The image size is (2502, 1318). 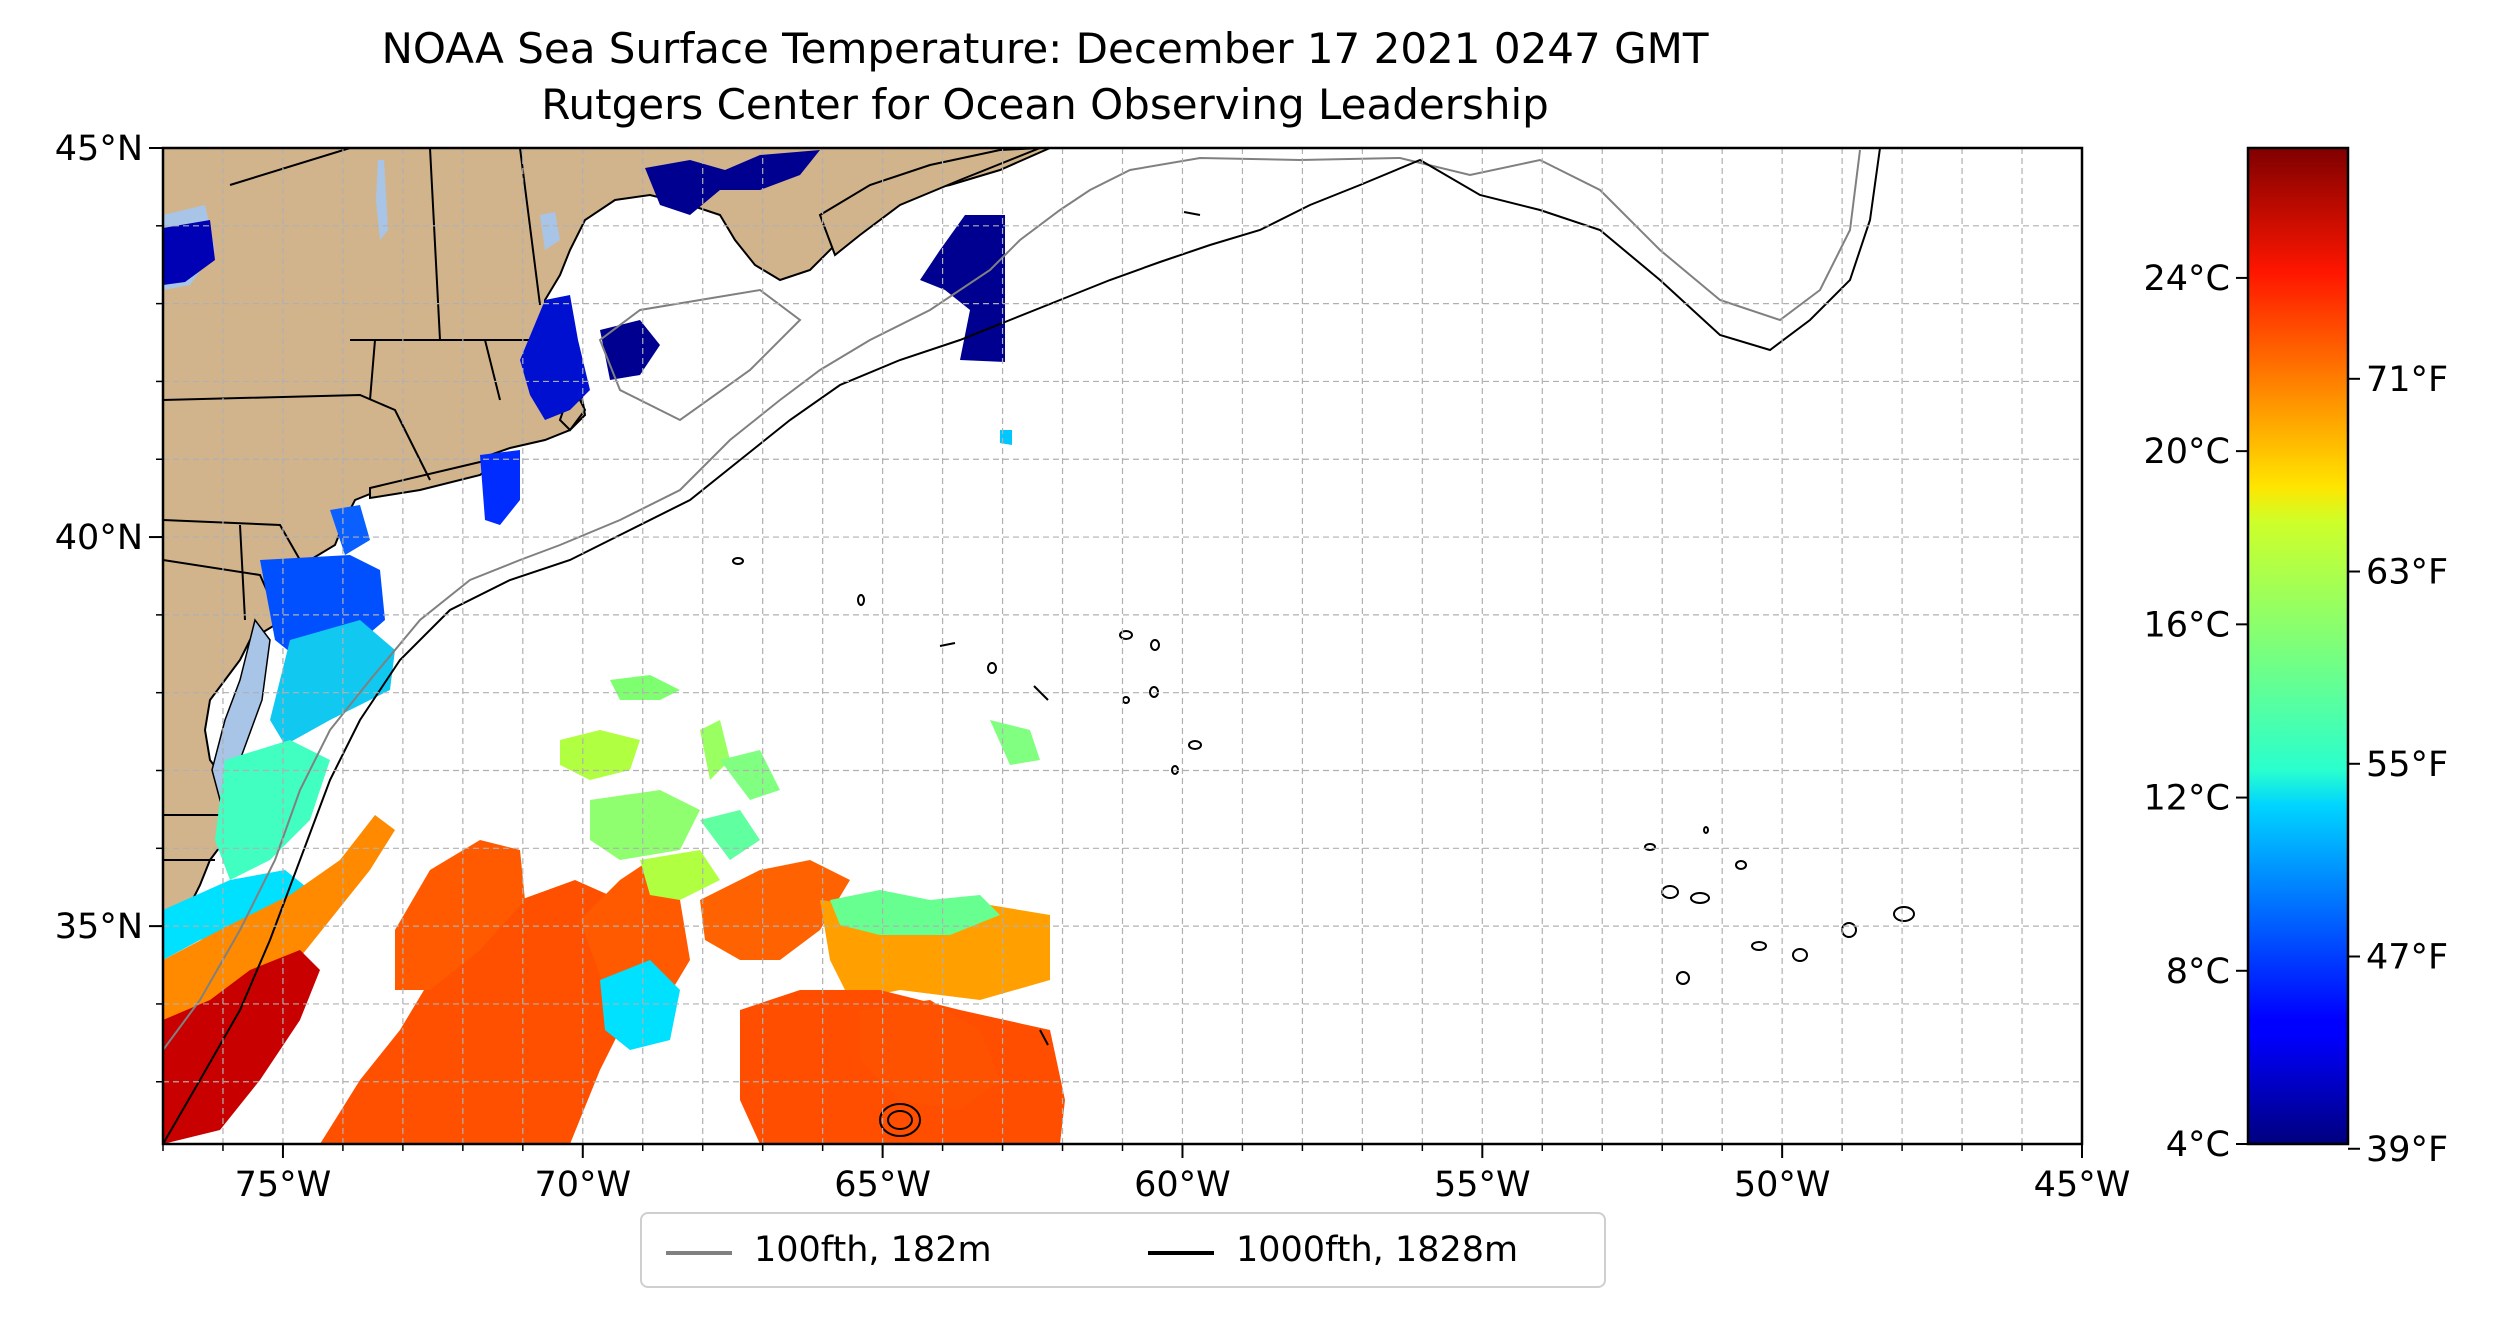 What do you see at coordinates (2187, 279) in the screenshot?
I see `colorbar-celsius-label: 24°C` at bounding box center [2187, 279].